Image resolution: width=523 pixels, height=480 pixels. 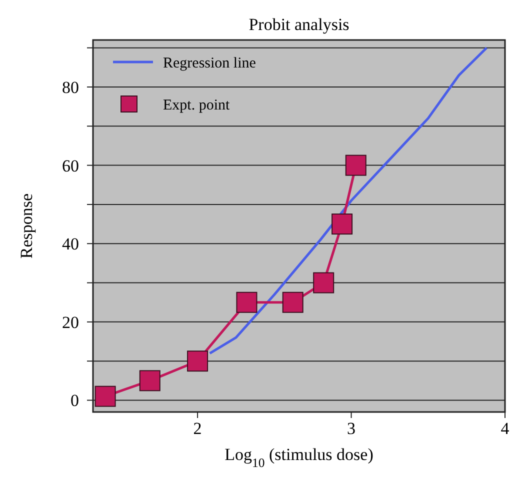 What do you see at coordinates (70, 166) in the screenshot?
I see `y-tick-label: 60` at bounding box center [70, 166].